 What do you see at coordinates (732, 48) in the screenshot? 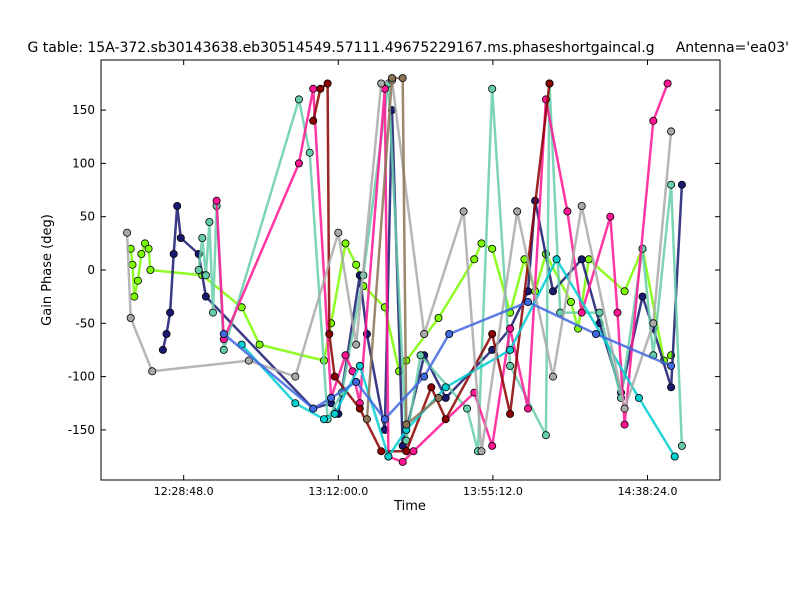
I see `antenna-label: Antenna='ea03'` at bounding box center [732, 48].